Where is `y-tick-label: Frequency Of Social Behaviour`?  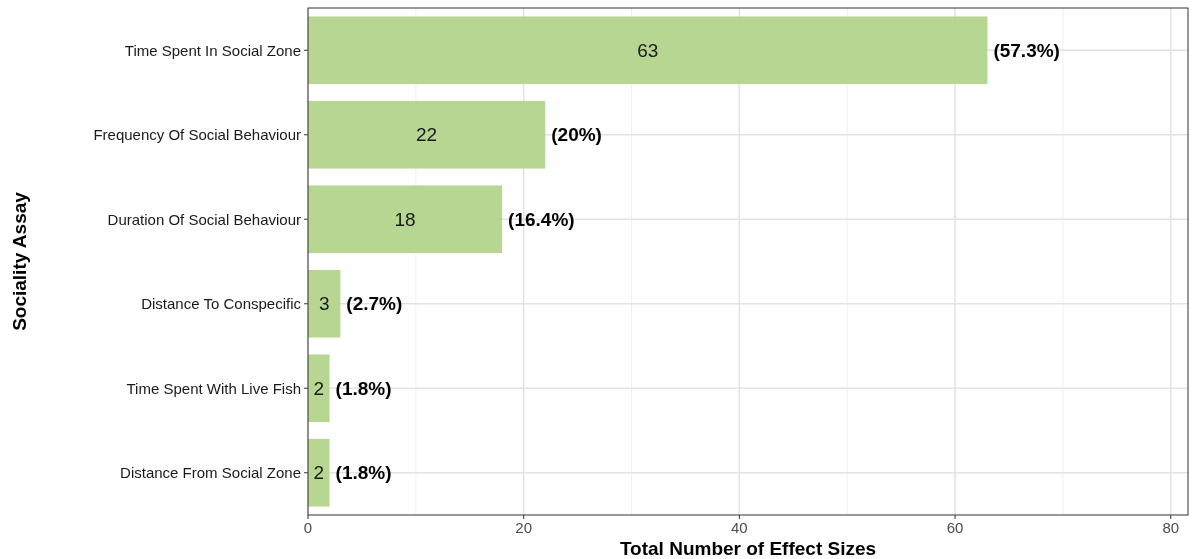
y-tick-label: Frequency Of Social Behaviour is located at coordinates (197, 134).